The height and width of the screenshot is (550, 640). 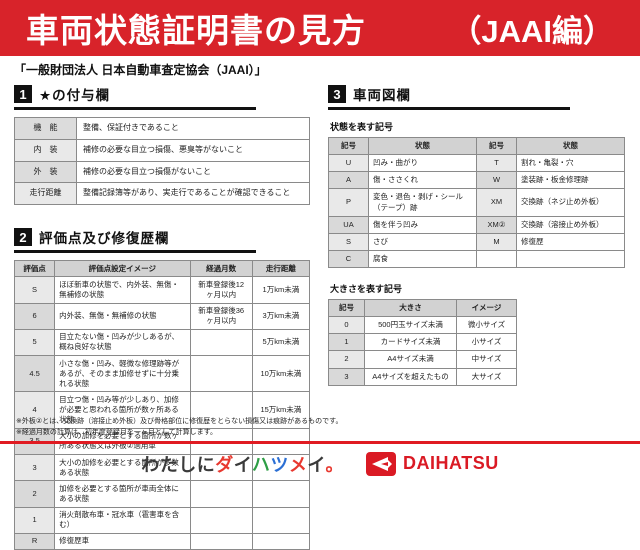 What do you see at coordinates (34, 290) in the screenshot?
I see `table-cell: S` at bounding box center [34, 290].